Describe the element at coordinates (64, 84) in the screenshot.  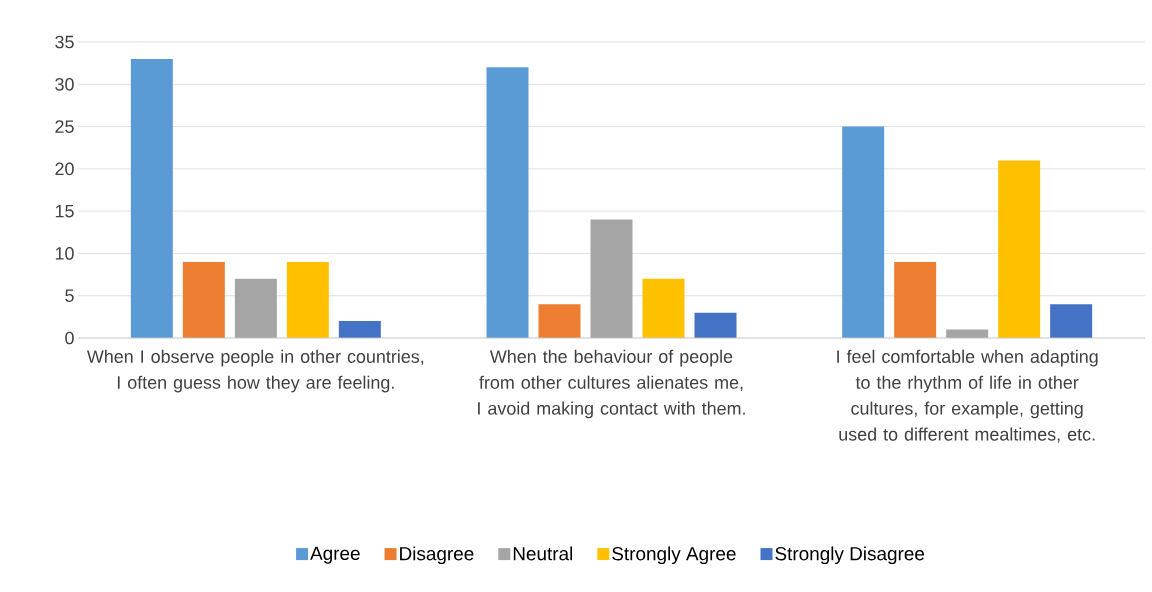
I see `y-tick-label: 30` at that location.